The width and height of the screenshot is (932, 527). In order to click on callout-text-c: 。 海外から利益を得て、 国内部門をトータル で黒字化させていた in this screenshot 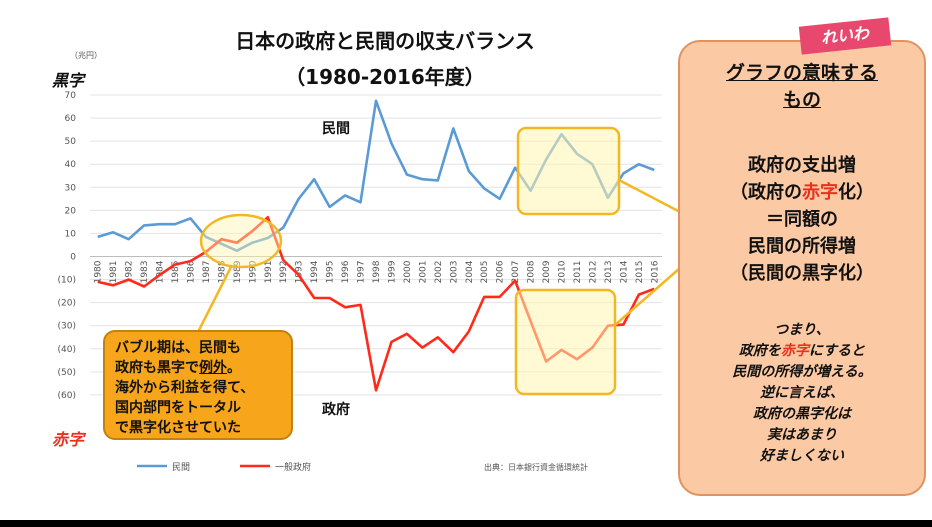, I will do `click(185, 398)`.